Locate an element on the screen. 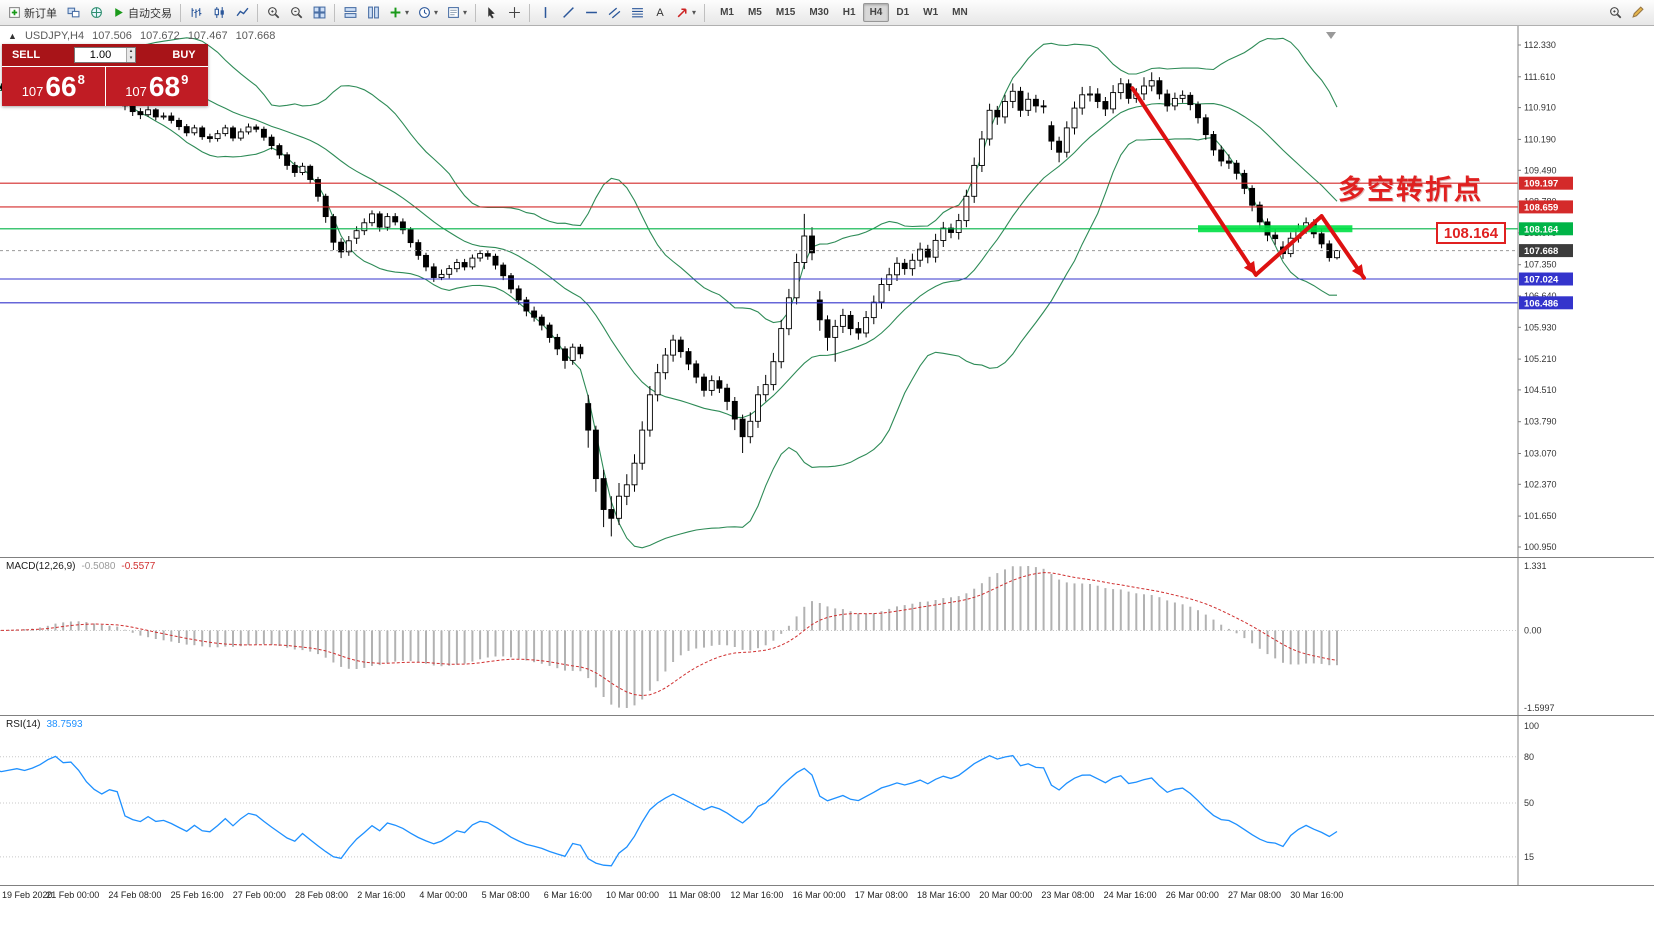 The height and width of the screenshot is (948, 1654). zoom-out-icon is located at coordinates (296, 12).